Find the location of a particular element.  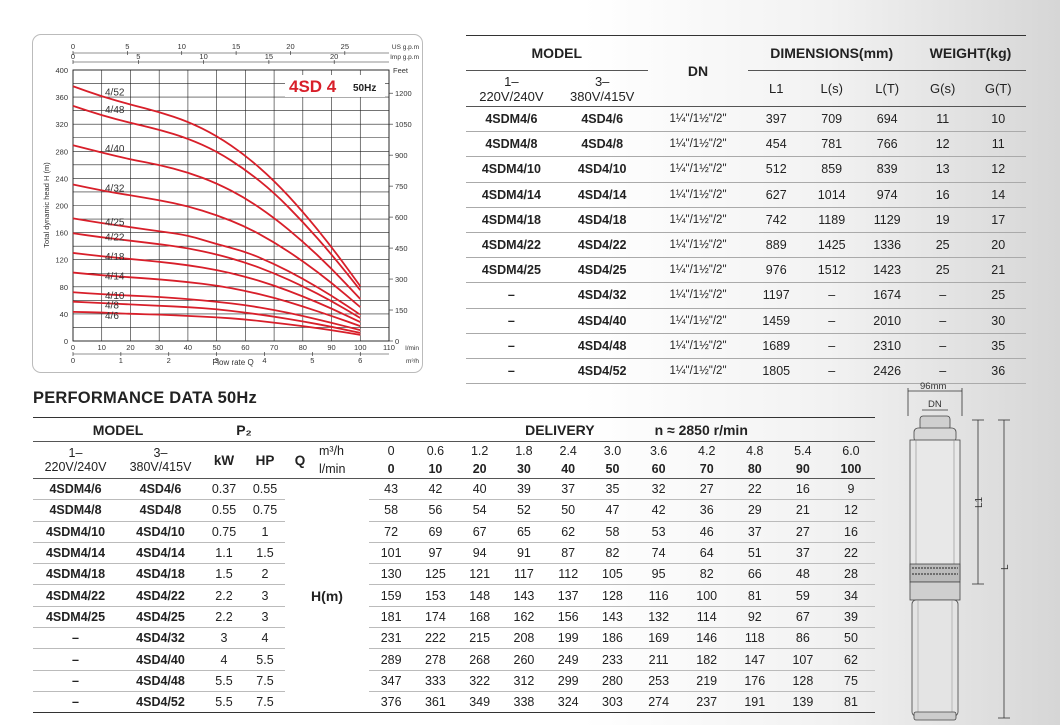

dim-dn-header: DN is located at coordinates (698, 71).